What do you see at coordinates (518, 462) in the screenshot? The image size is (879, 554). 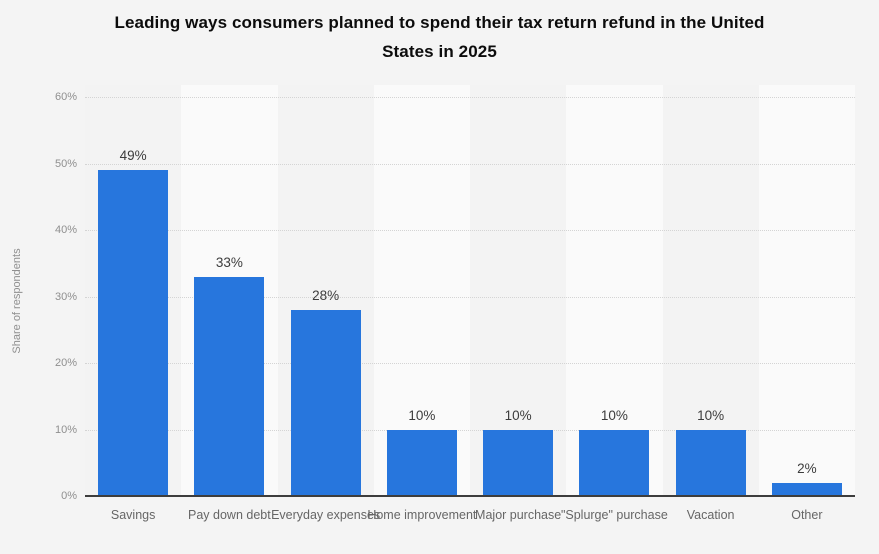 I see `bar-major-purchase` at bounding box center [518, 462].